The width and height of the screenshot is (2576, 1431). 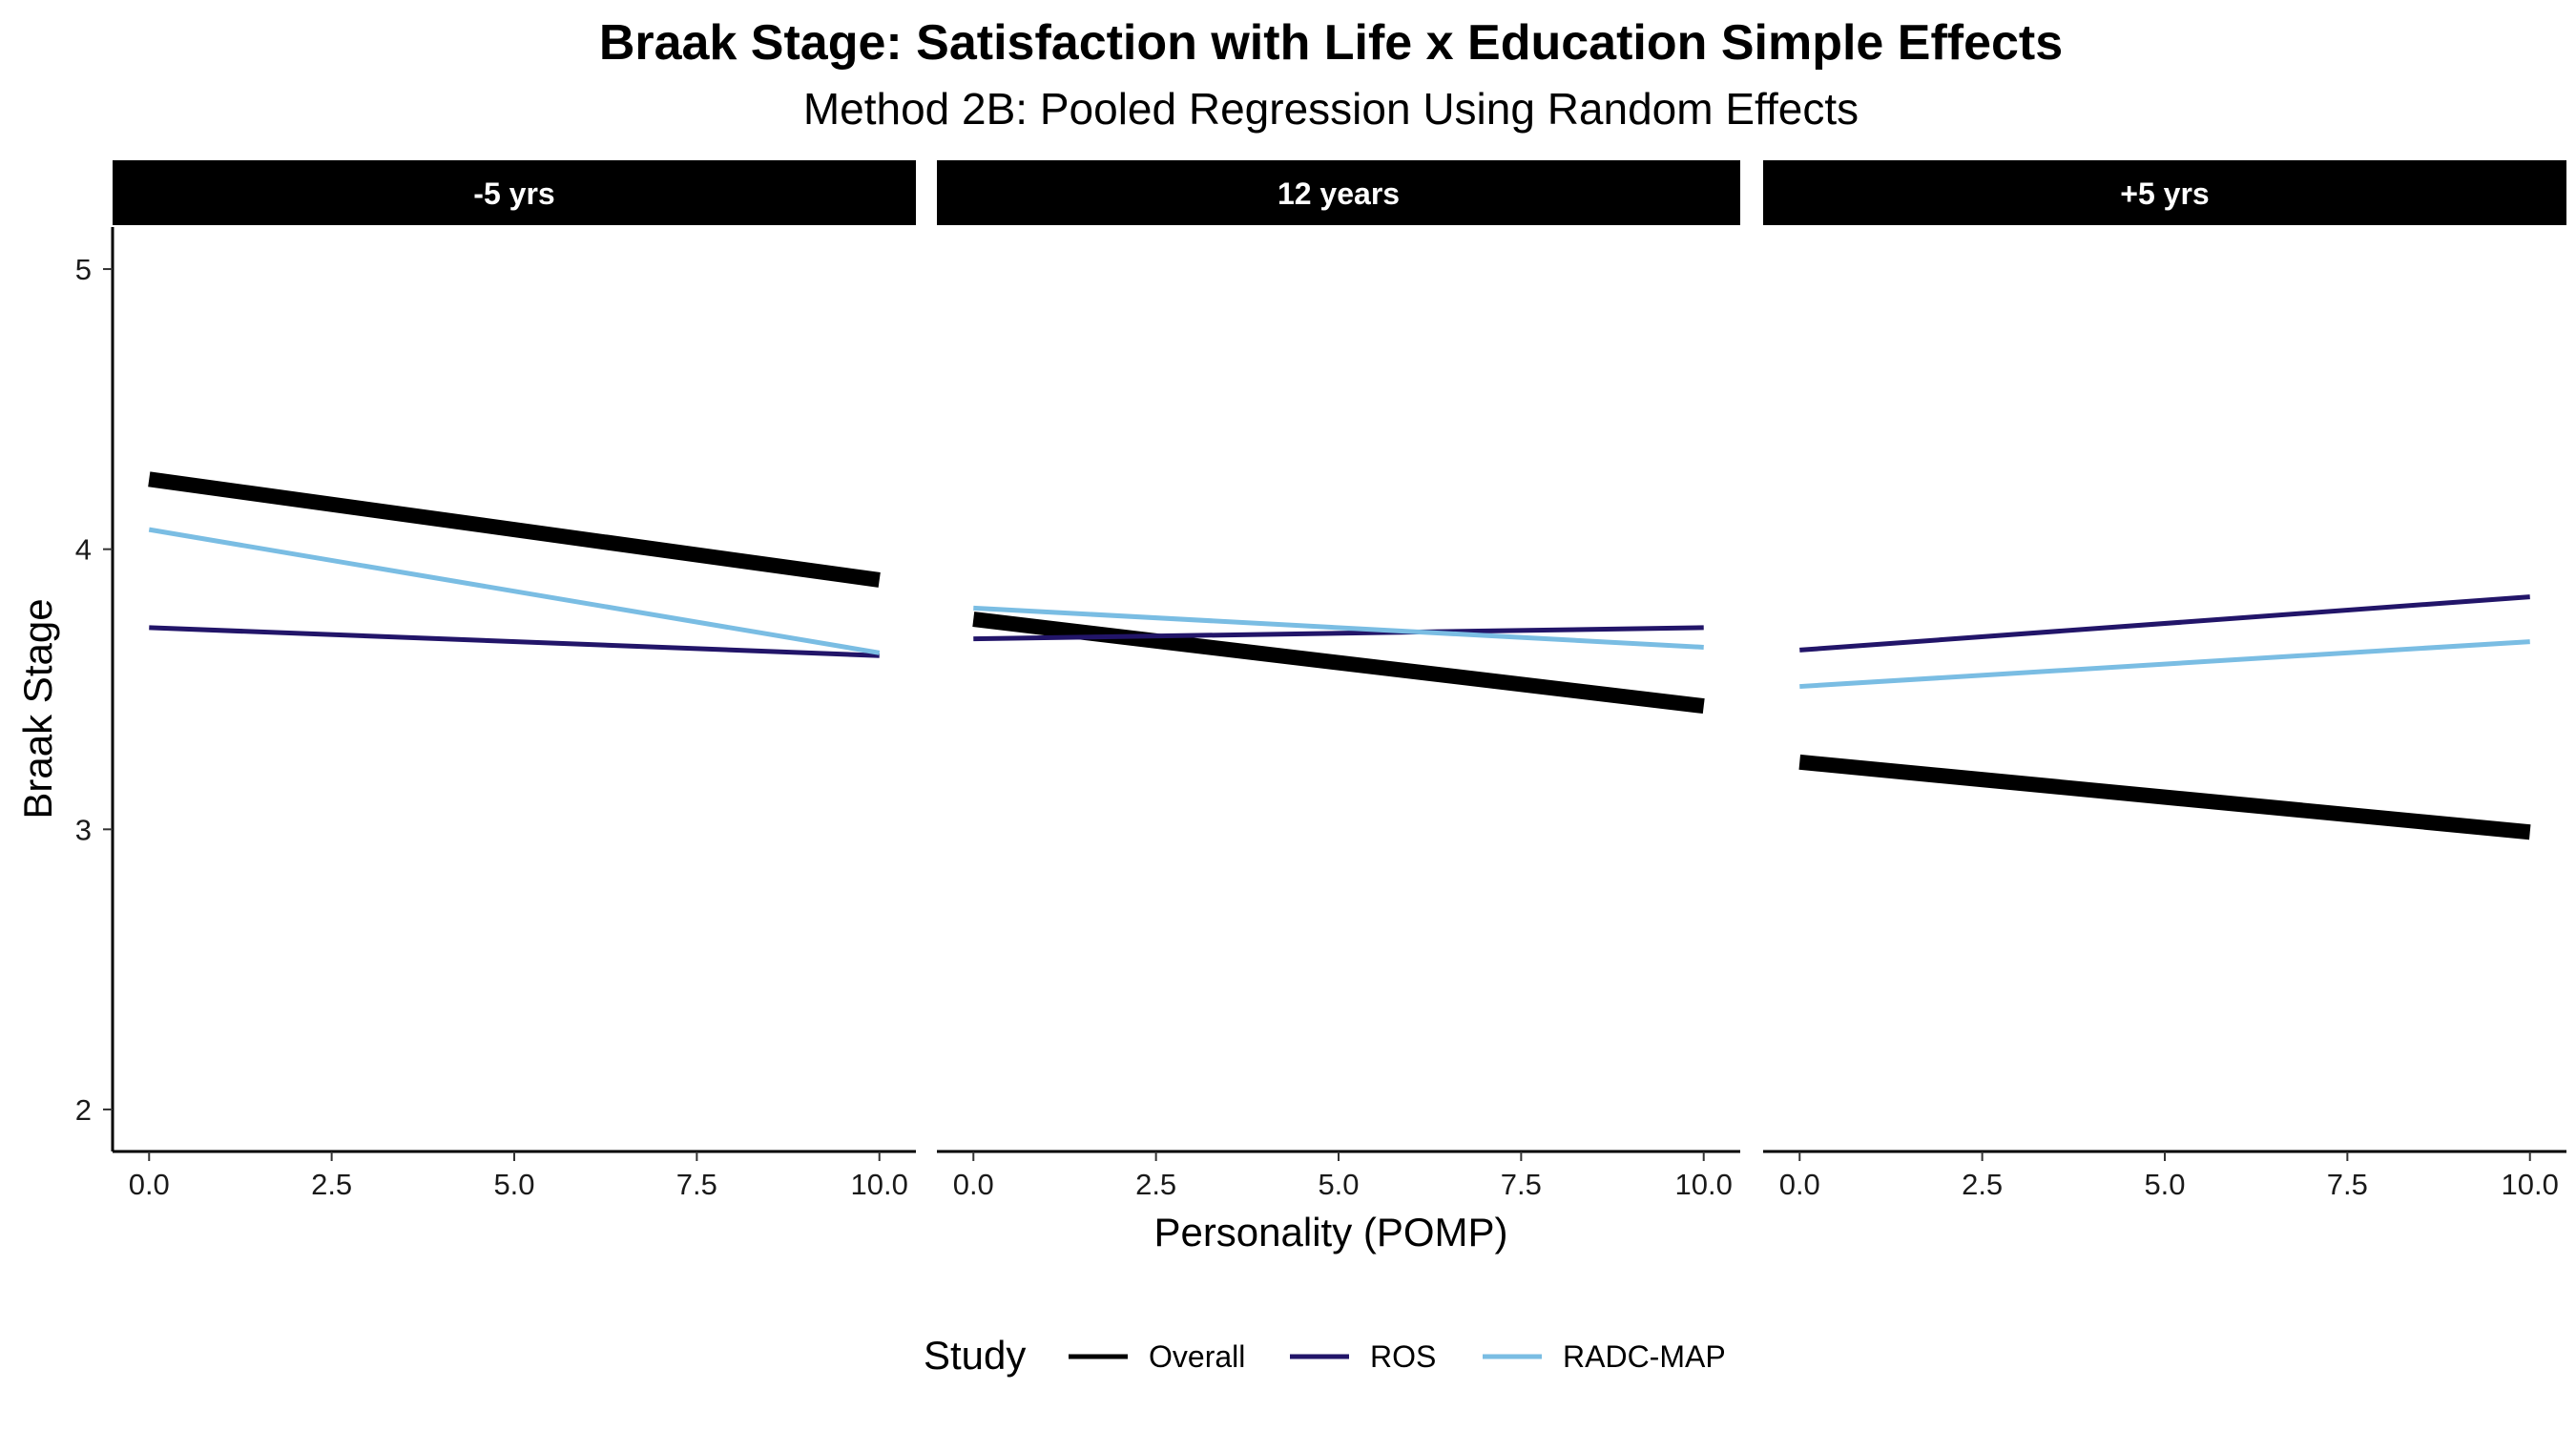 I want to click on y-tick-label: 4, so click(x=83, y=550).